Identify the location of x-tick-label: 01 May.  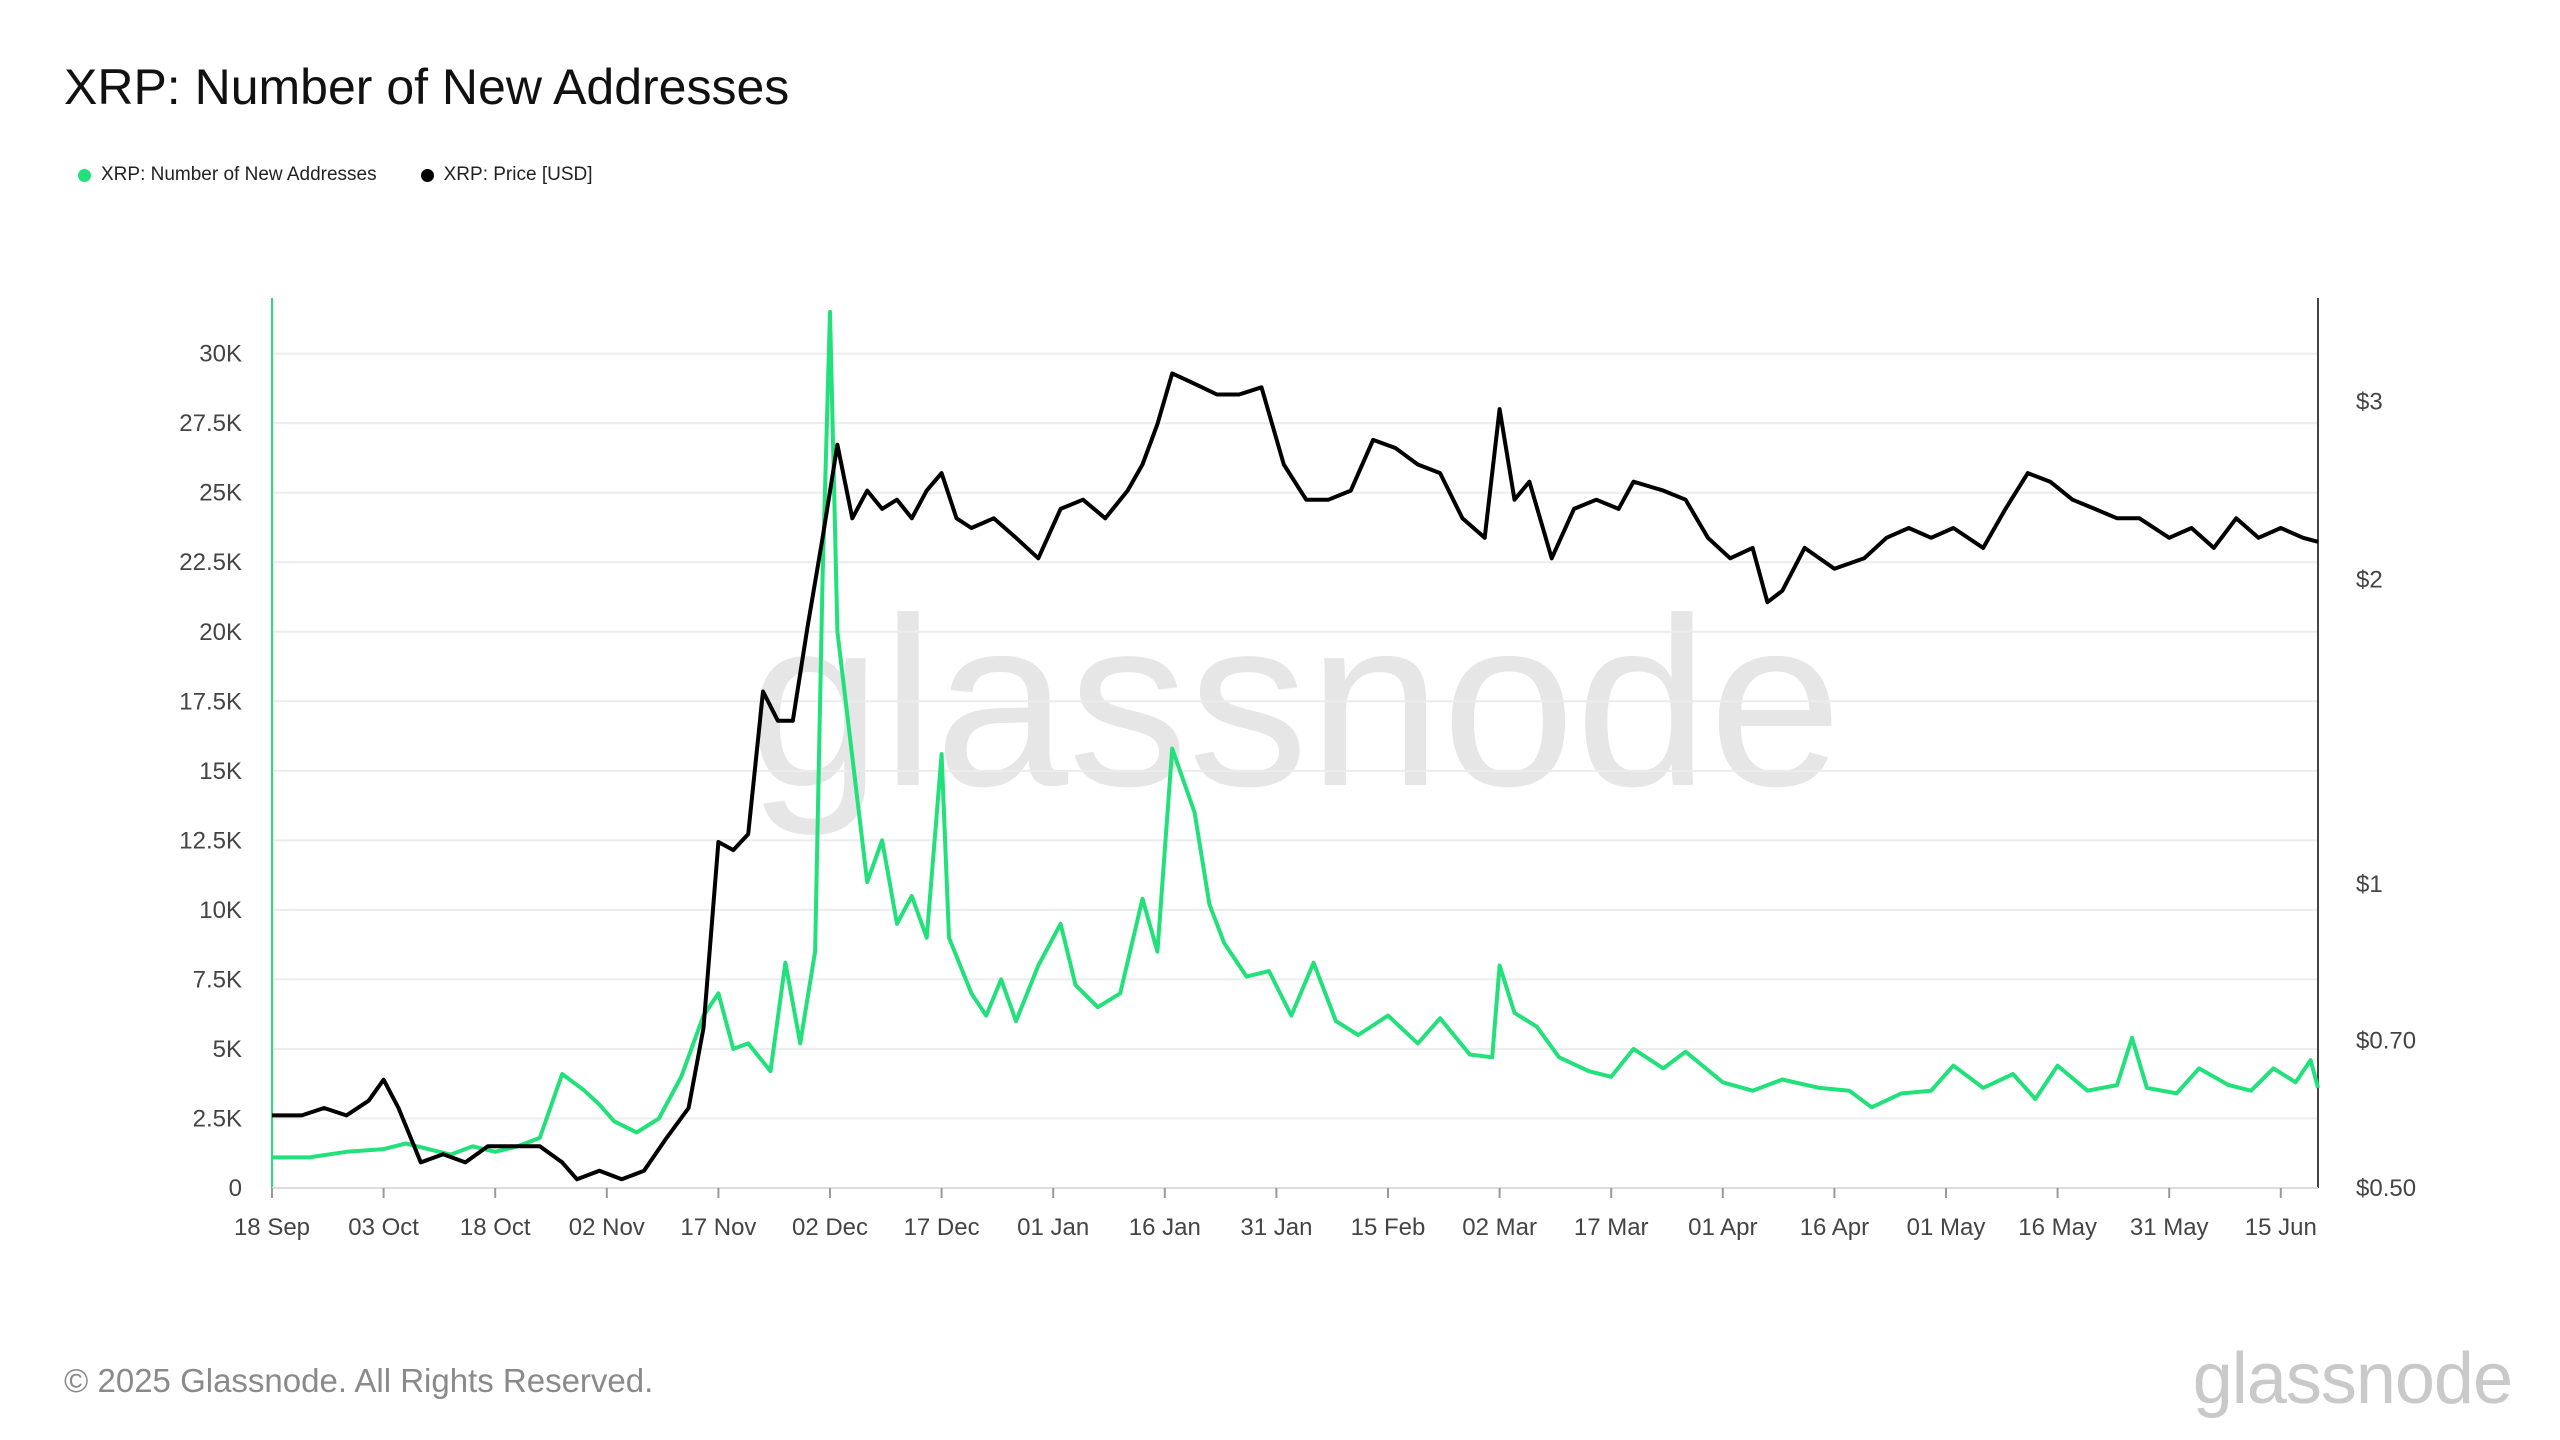
(1946, 1227).